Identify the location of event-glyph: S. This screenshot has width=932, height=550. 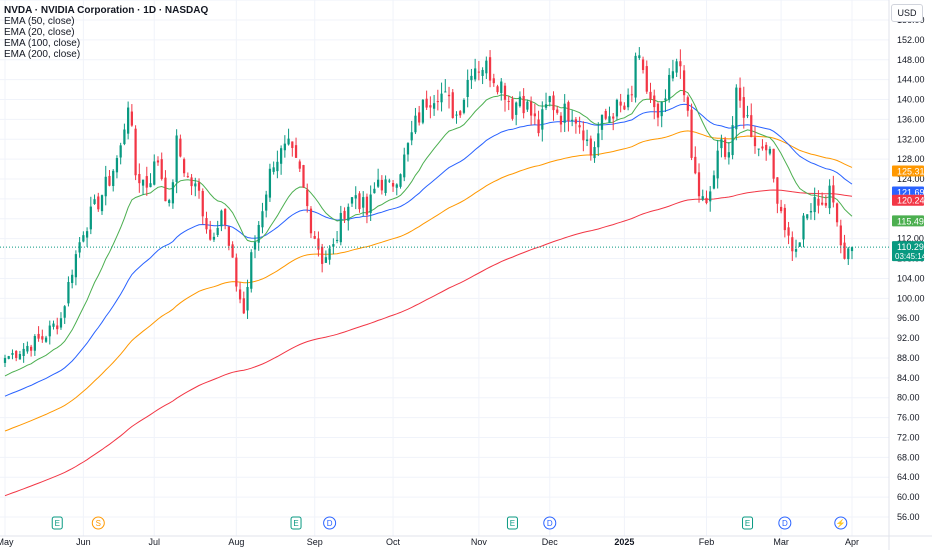
(98, 523).